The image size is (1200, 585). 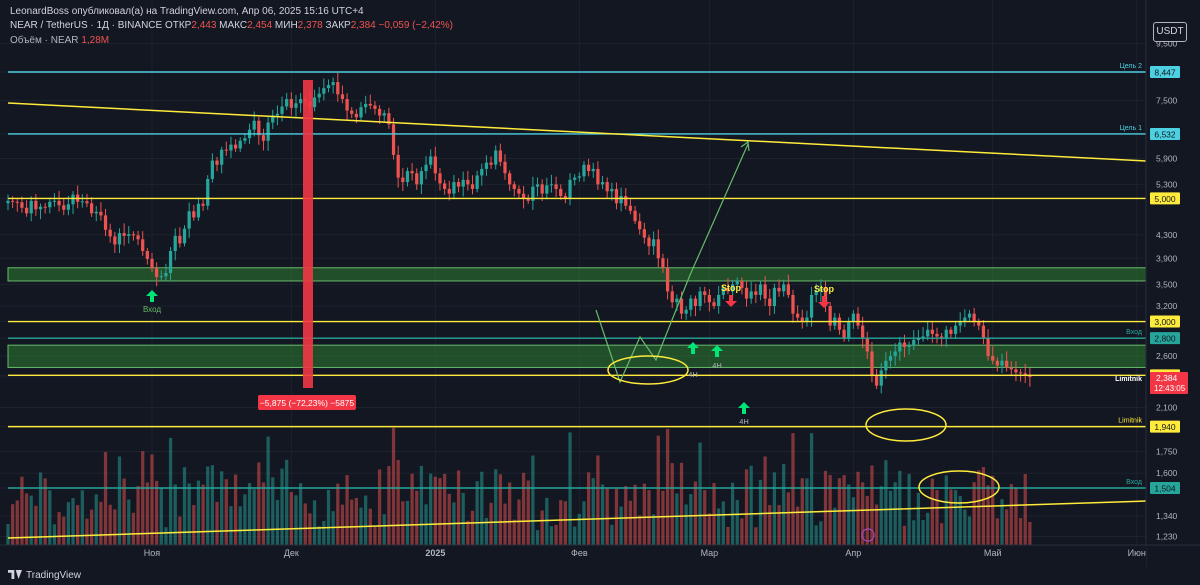 What do you see at coordinates (577, 132) in the screenshot?
I see `downtrend-line` at bounding box center [577, 132].